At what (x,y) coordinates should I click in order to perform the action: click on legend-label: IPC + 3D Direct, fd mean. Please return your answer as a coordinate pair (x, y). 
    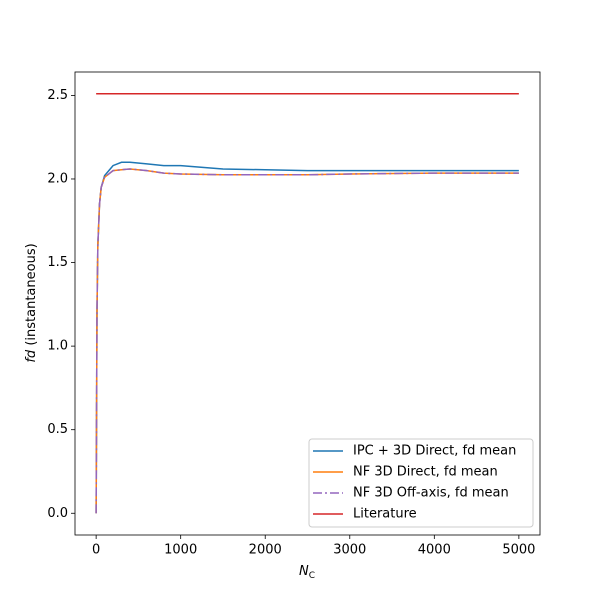
    Looking at the image, I should click on (434, 451).